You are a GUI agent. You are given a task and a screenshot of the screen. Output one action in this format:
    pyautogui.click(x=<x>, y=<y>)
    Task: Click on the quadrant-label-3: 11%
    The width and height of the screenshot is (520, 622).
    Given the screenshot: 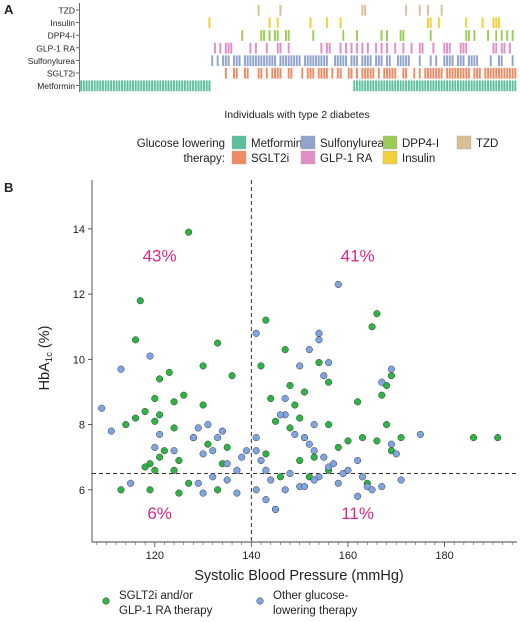 What is the action you would take?
    pyautogui.click(x=357, y=513)
    